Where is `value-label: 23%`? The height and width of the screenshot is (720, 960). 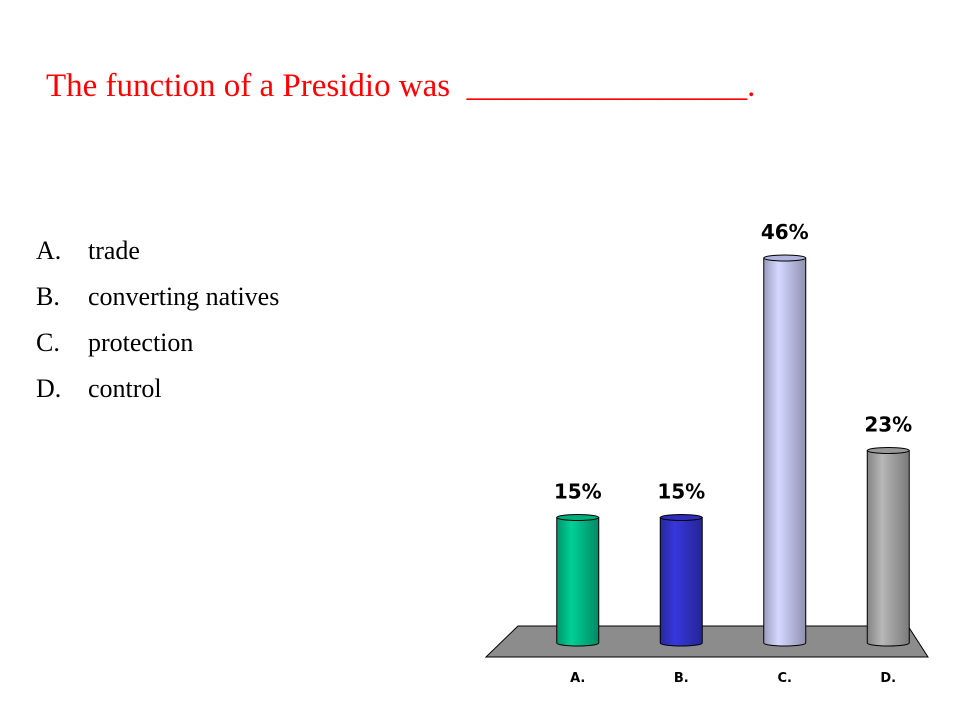 value-label: 23% is located at coordinates (888, 425).